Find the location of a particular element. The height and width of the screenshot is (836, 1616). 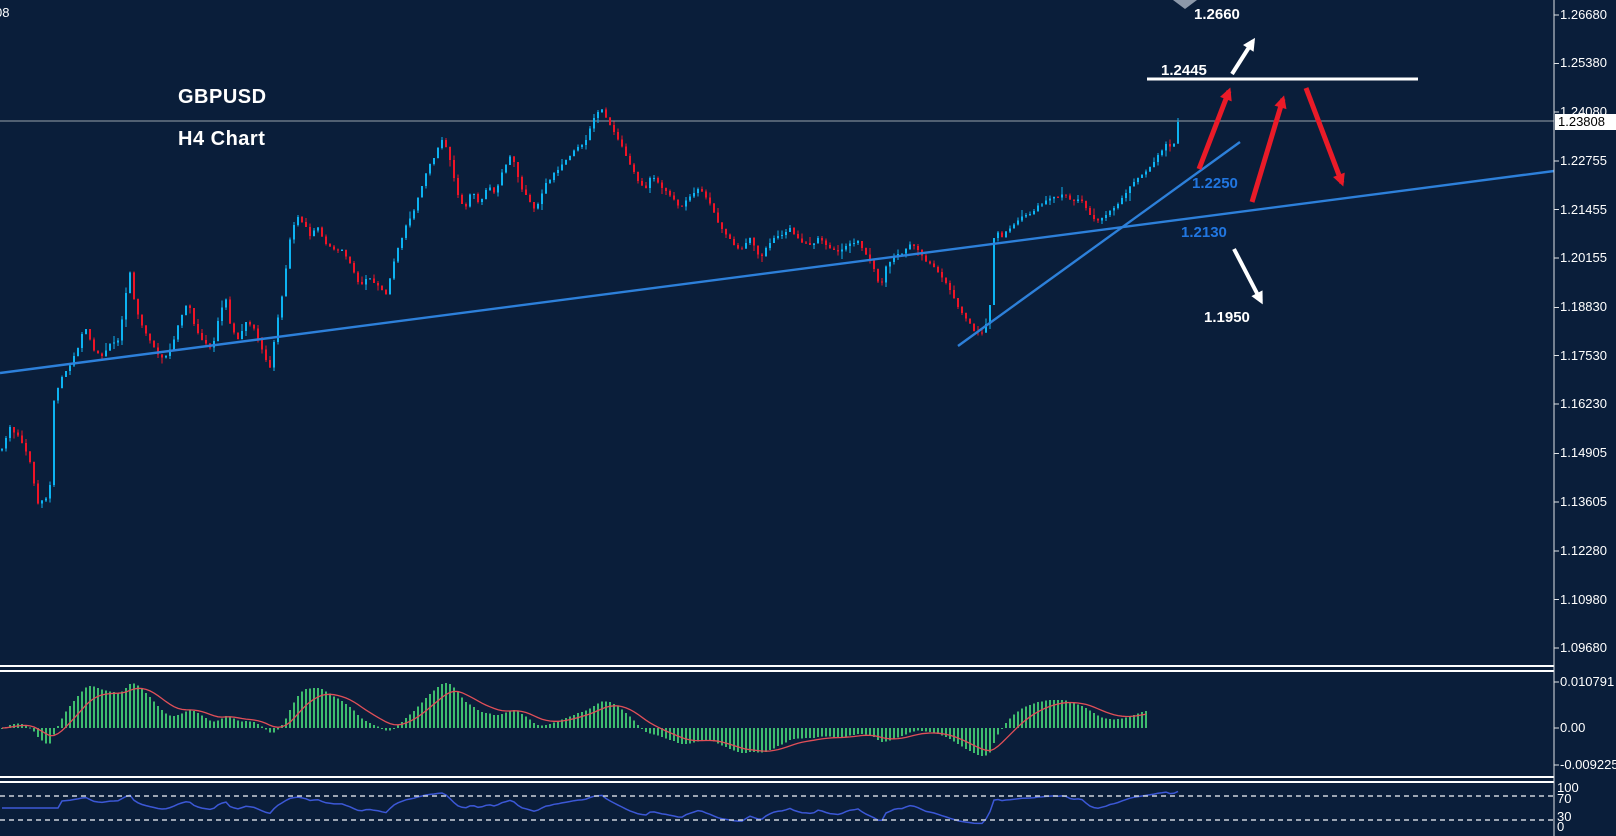

gray-arrowhead-icon is located at coordinates (1185, 4).